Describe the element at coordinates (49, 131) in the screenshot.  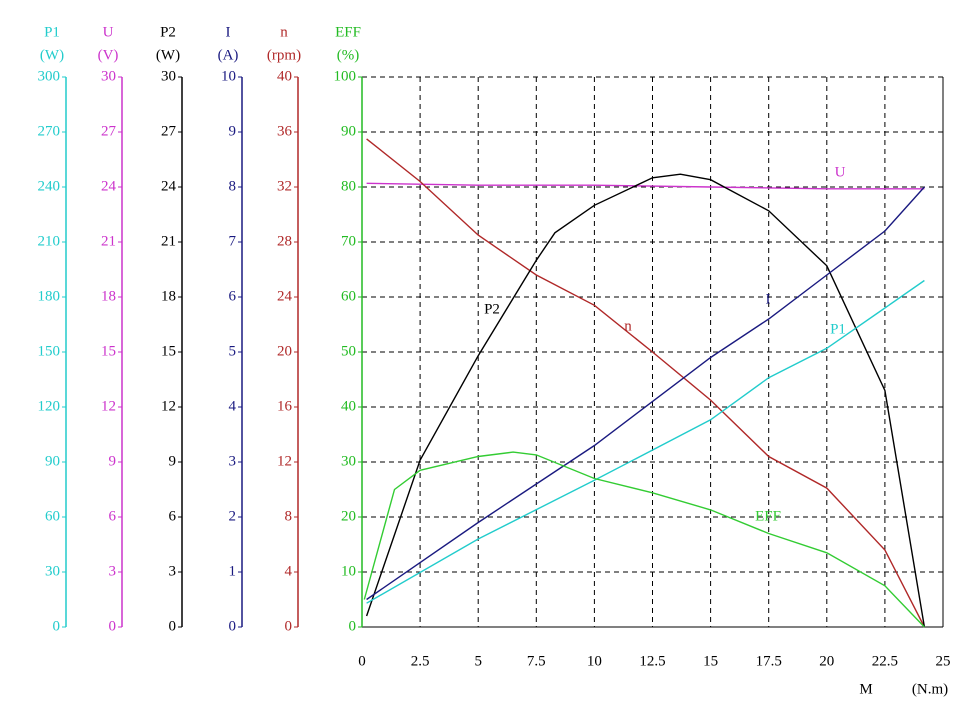
I see `y-tick-label: 270` at that location.